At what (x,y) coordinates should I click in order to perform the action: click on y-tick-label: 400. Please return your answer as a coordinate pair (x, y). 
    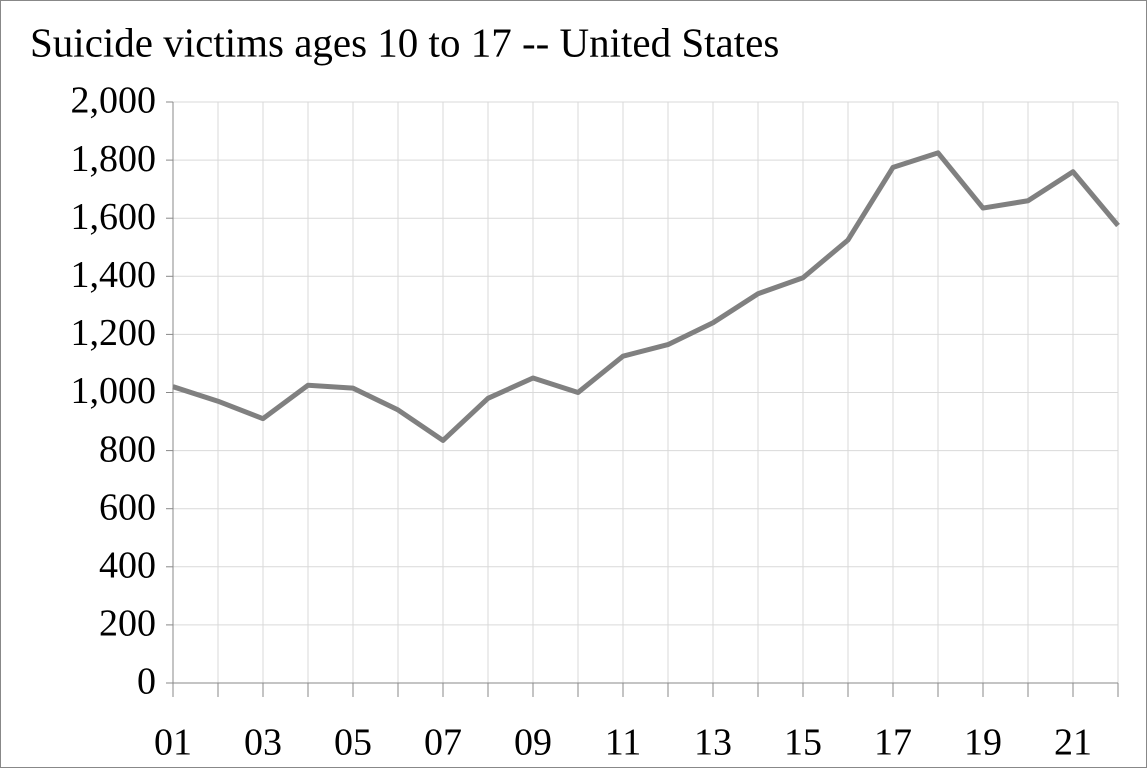
    Looking at the image, I should click on (127, 566).